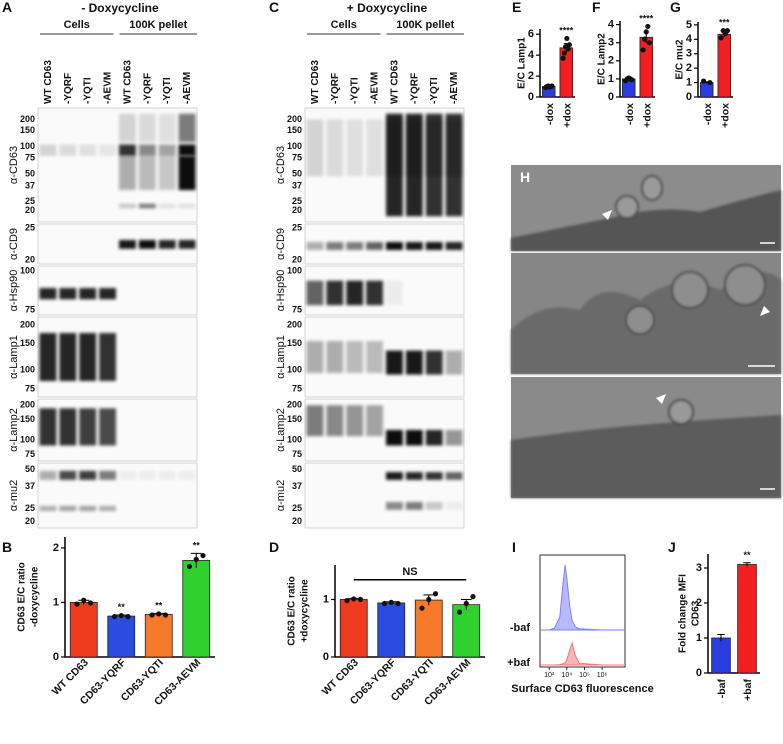  What do you see at coordinates (30, 174) in the screenshot?
I see `mw-marker: 50` at bounding box center [30, 174].